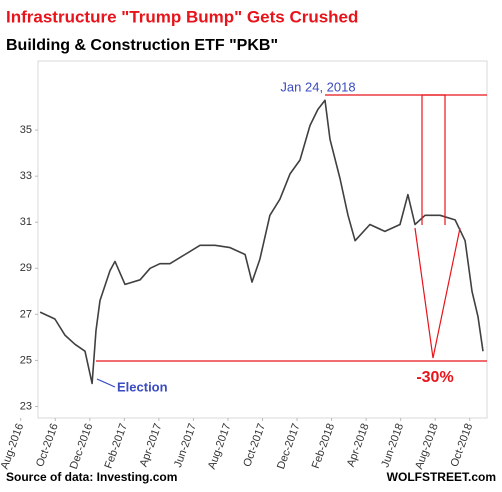 Image resolution: width=502 pixels, height=492 pixels. What do you see at coordinates (26, 406) in the screenshot?
I see `y-tick-label: 23` at bounding box center [26, 406].